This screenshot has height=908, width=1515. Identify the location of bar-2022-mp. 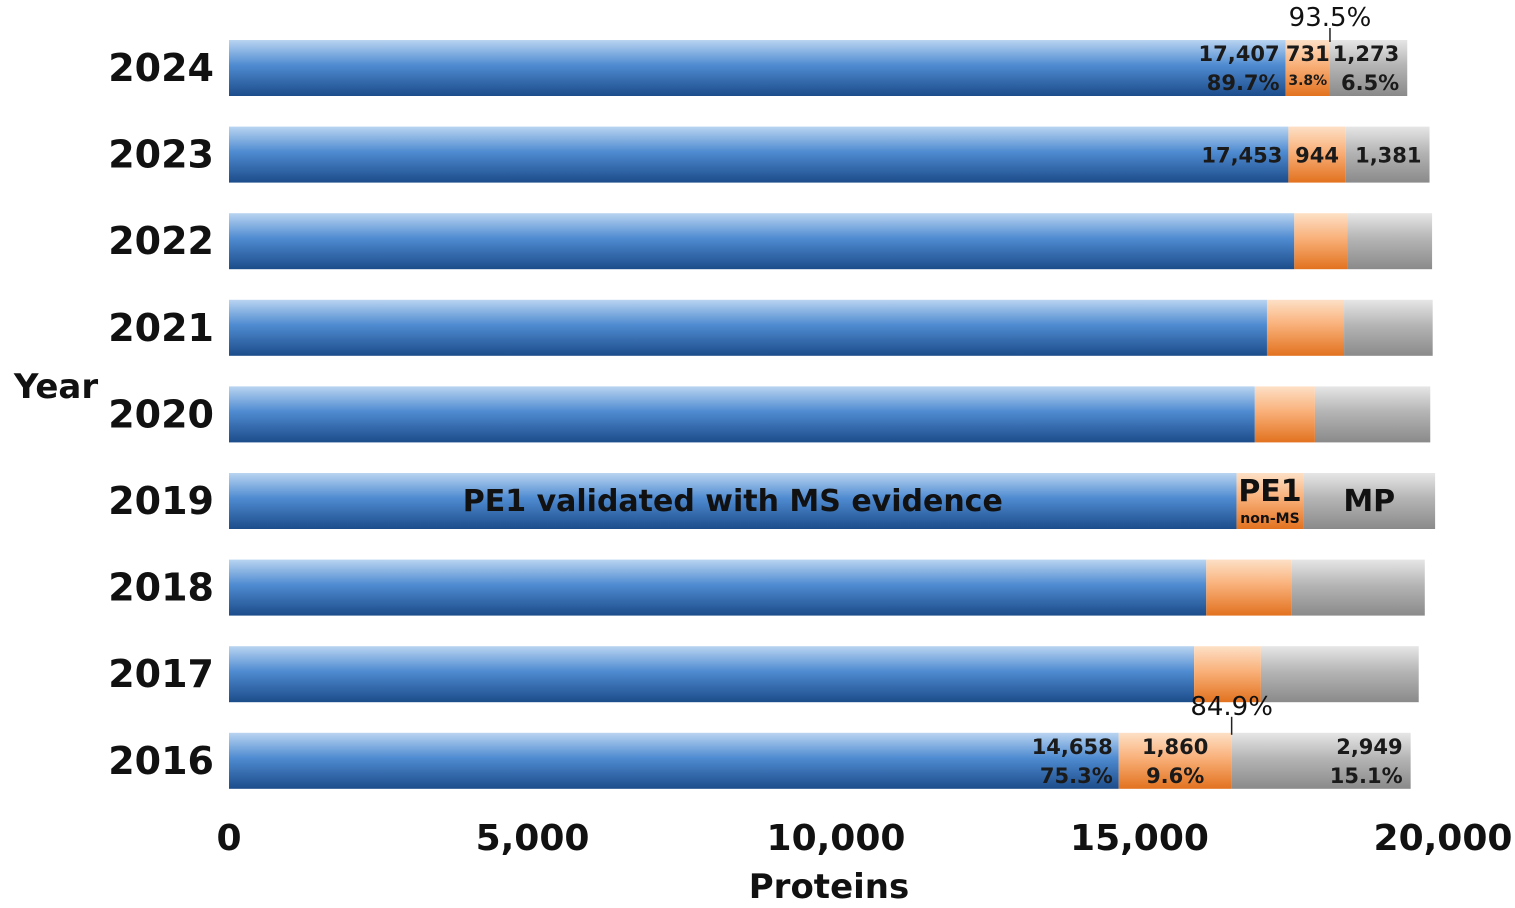
(1390, 241).